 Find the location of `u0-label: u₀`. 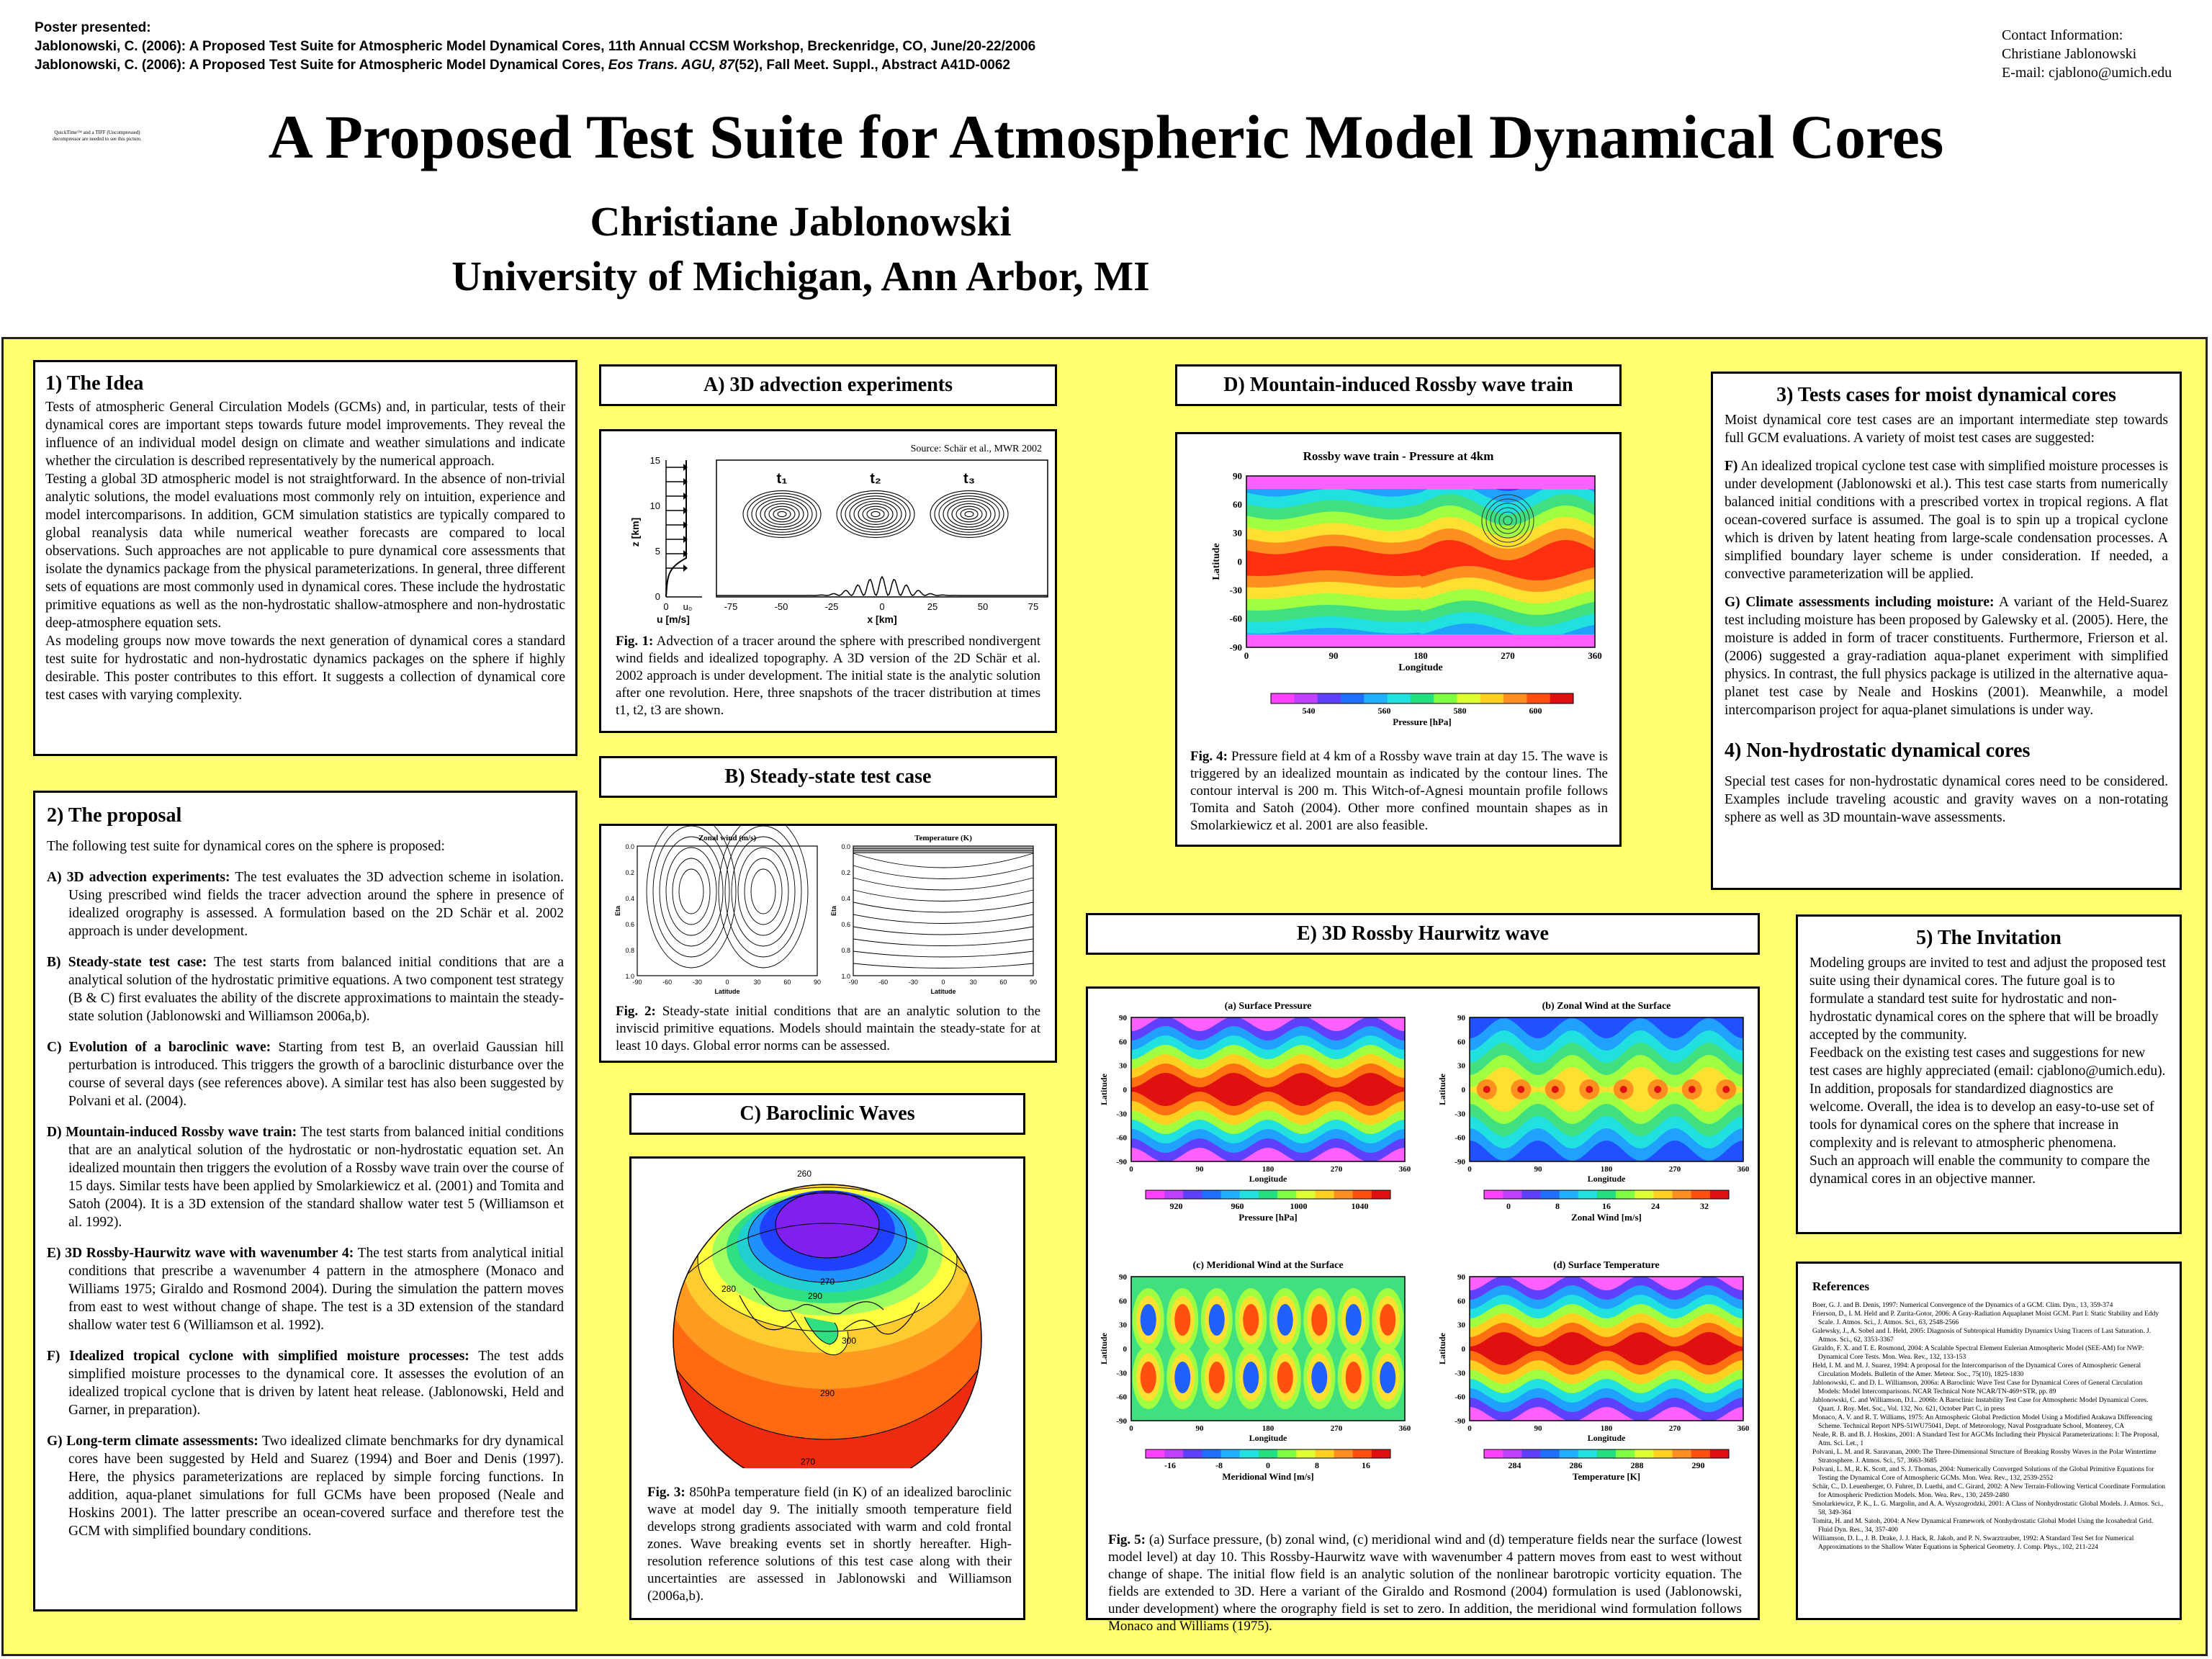

u0-label: u₀ is located at coordinates (688, 606).